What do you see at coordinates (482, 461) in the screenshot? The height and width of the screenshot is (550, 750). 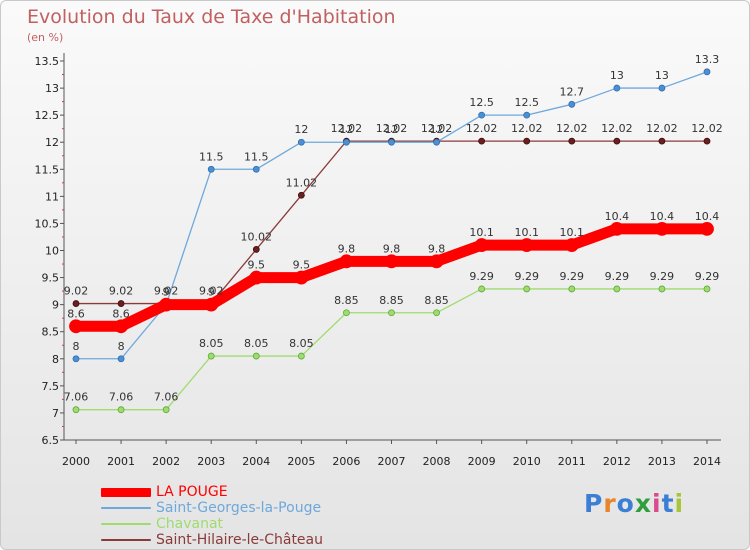 I see `x-tick-label: 2009` at bounding box center [482, 461].